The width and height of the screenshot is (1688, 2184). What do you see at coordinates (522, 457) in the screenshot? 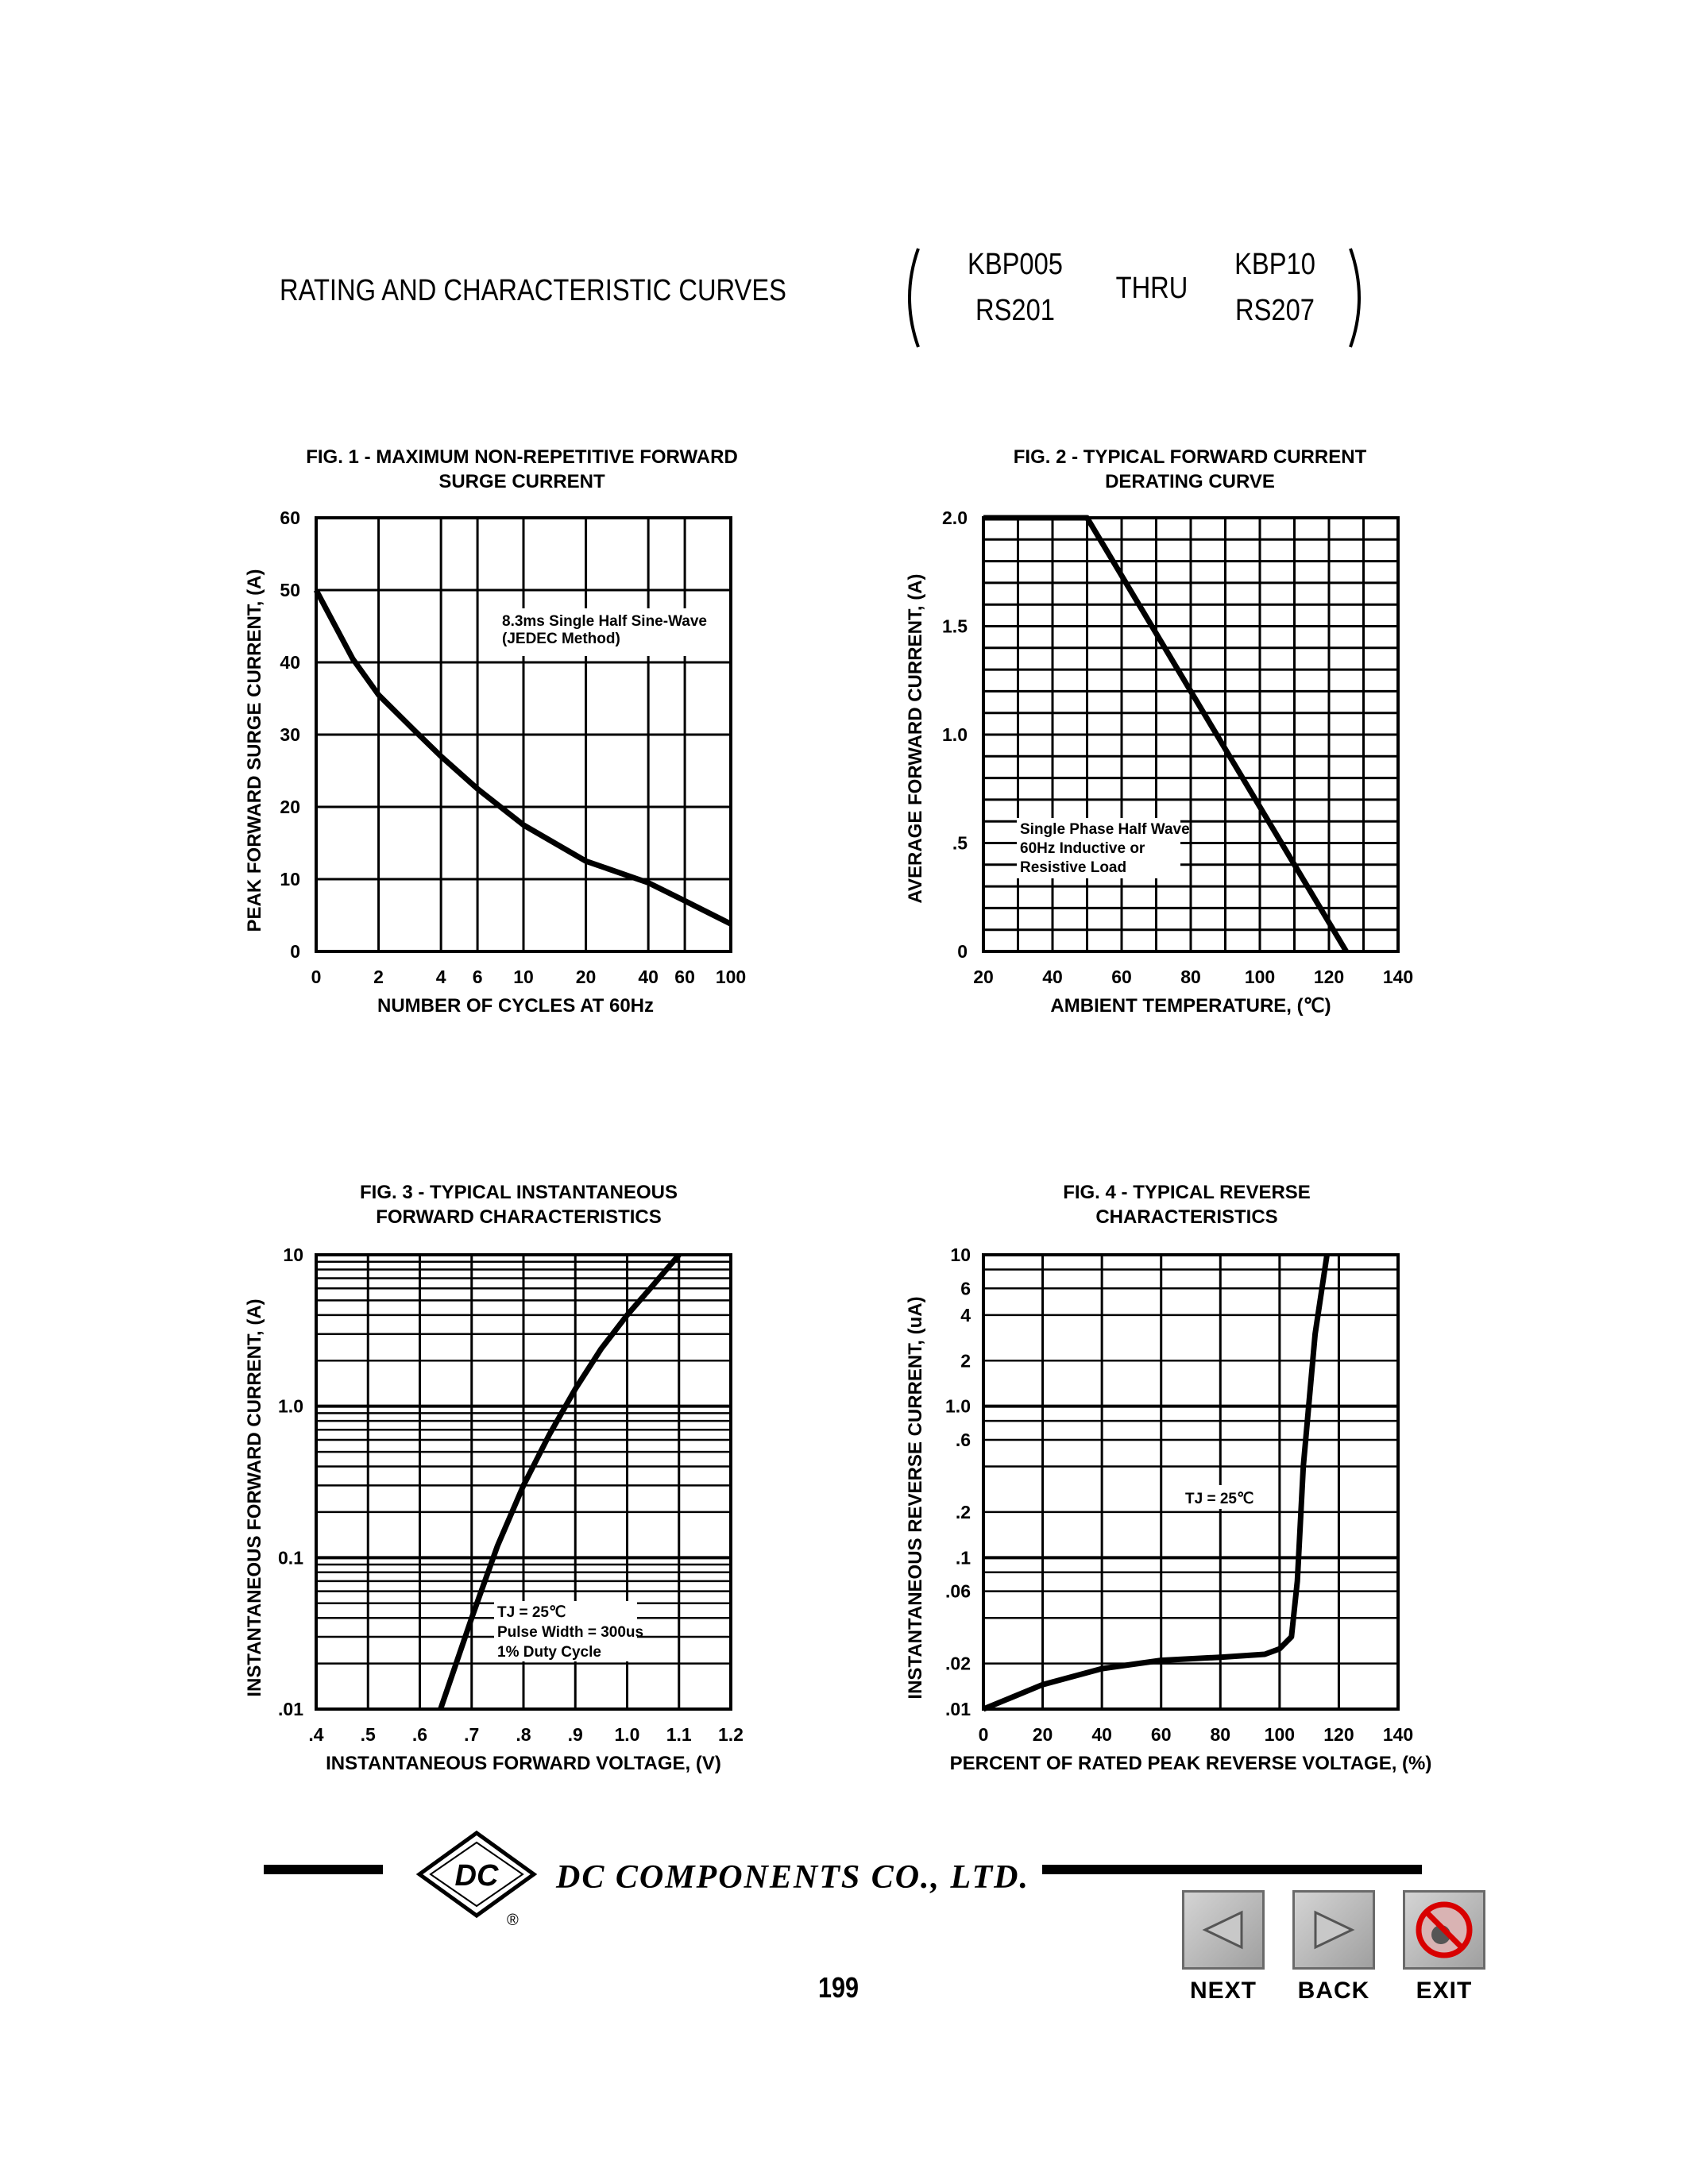
I see `fig1-title-line1: FIG. 1 - MAXIMUM NON-REPETITIVE FORWARD` at bounding box center [522, 457].